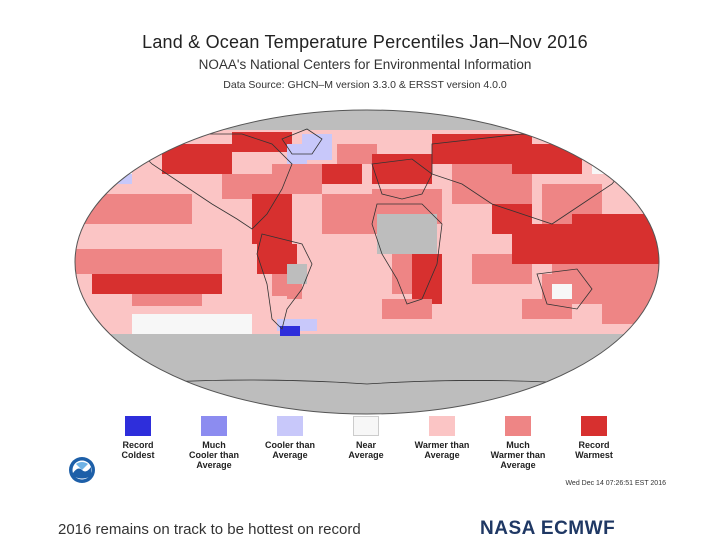 This screenshot has width=716, height=557. Describe the element at coordinates (213, 455) in the screenshot. I see `legend-label: Much Cooler than Average` at that location.